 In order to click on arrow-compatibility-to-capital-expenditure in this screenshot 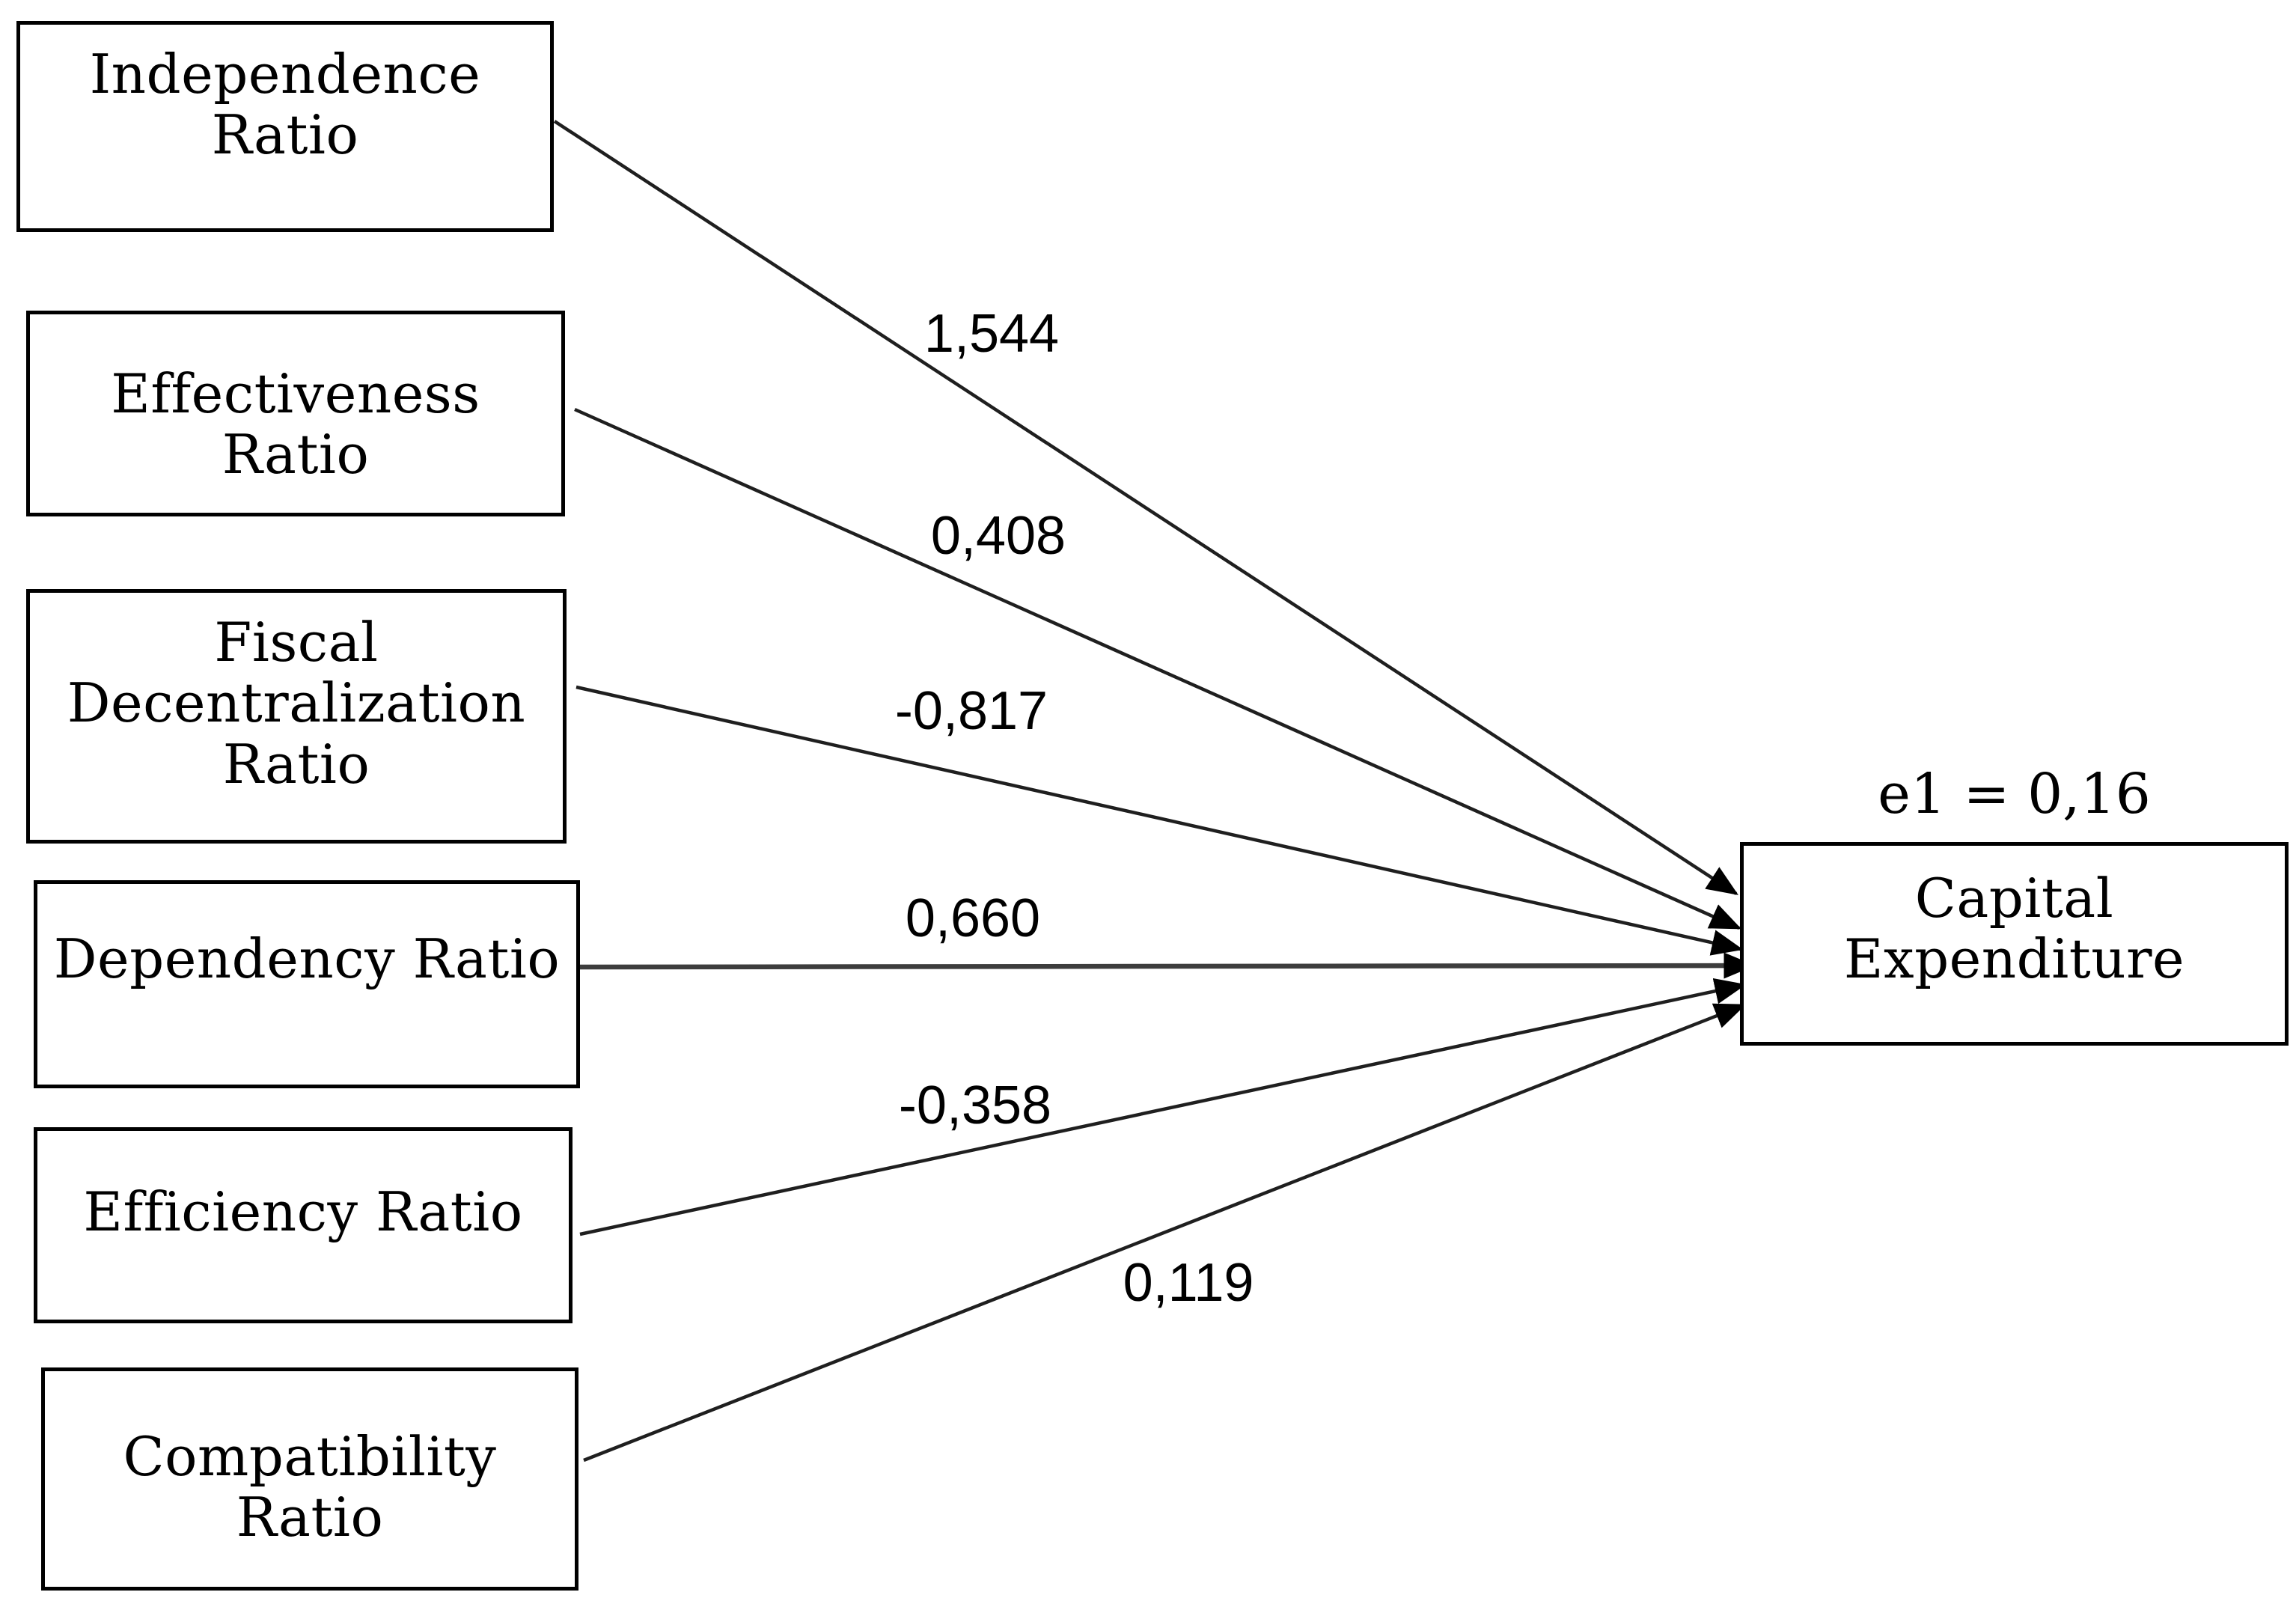, I will do `click(1165, 1233)`.